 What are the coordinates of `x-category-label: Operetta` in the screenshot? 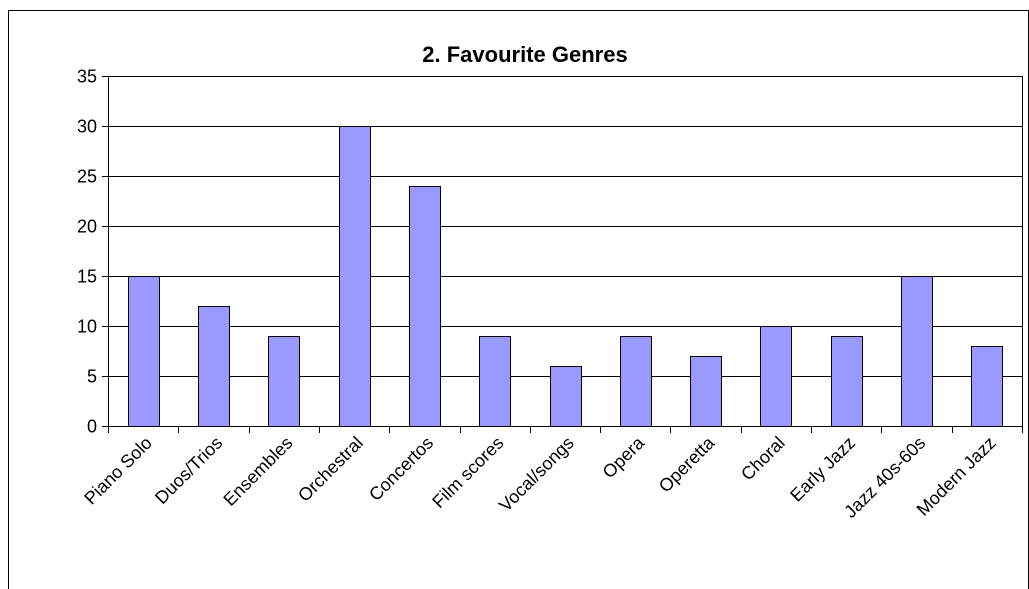 It's located at (687, 464).